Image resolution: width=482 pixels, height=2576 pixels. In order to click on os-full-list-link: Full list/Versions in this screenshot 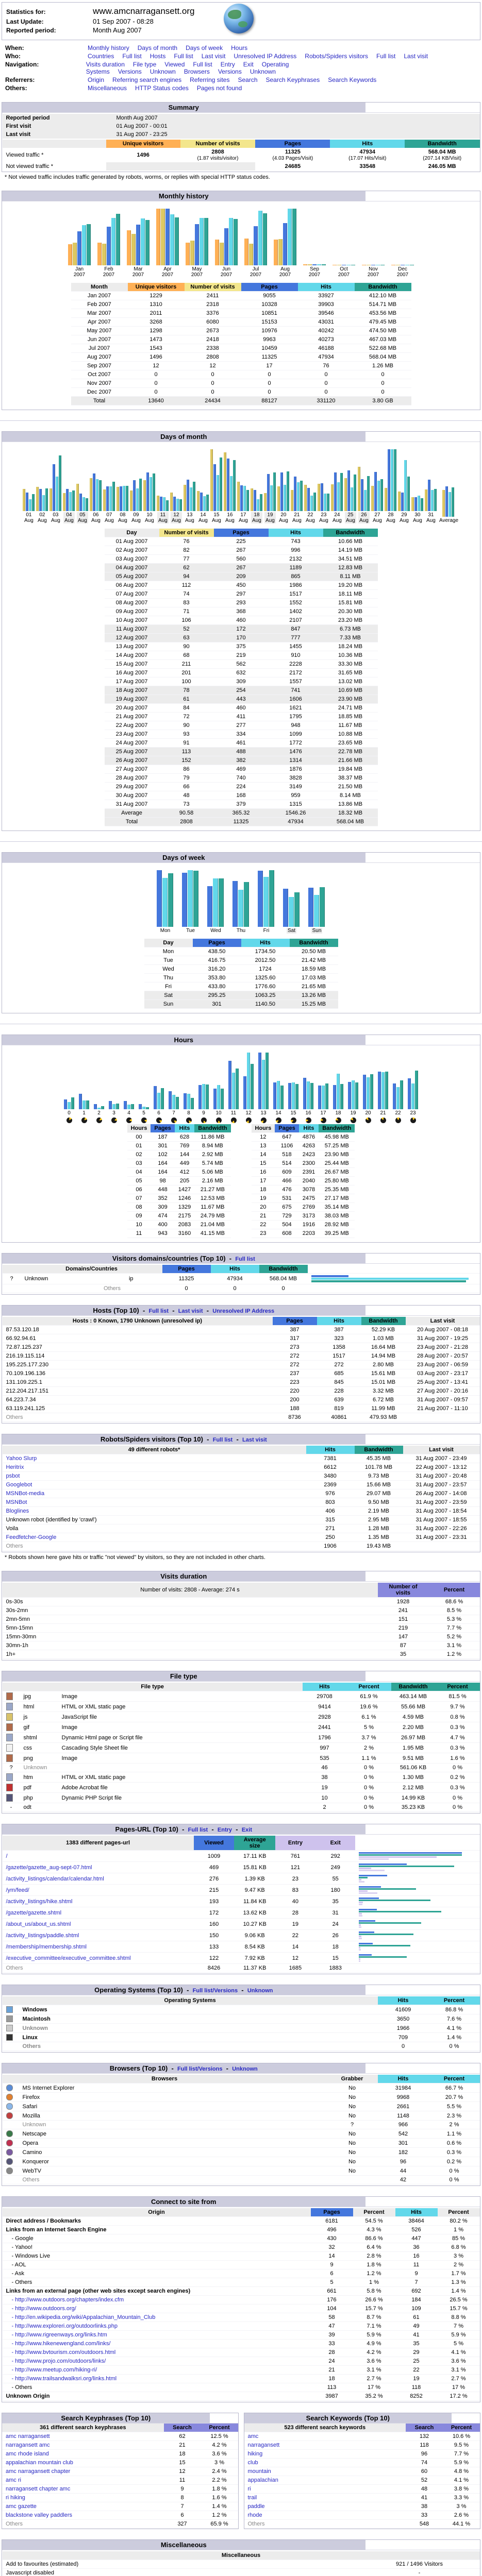, I will do `click(215, 1991)`.